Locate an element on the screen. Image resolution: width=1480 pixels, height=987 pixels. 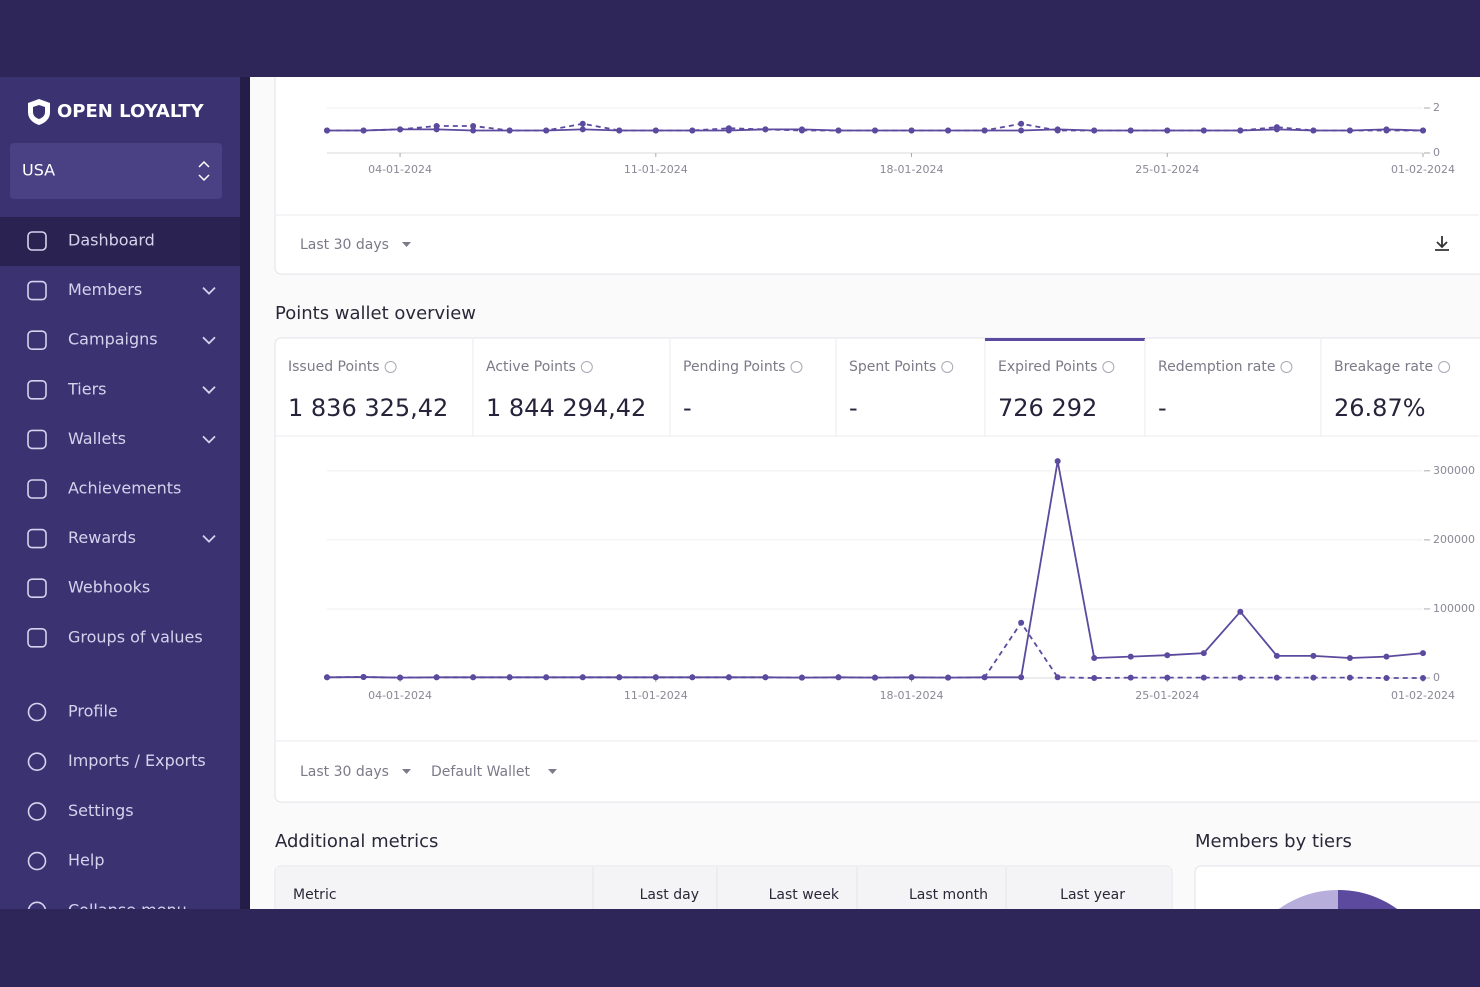
col-header: Last year is located at coordinates (1092, 895).